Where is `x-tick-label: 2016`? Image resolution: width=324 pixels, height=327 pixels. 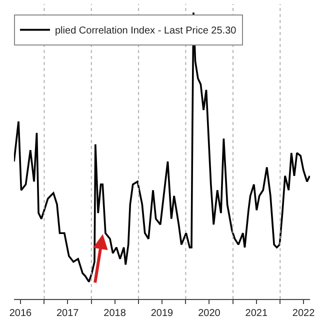 x-tick-label: 2016 is located at coordinates (20, 313).